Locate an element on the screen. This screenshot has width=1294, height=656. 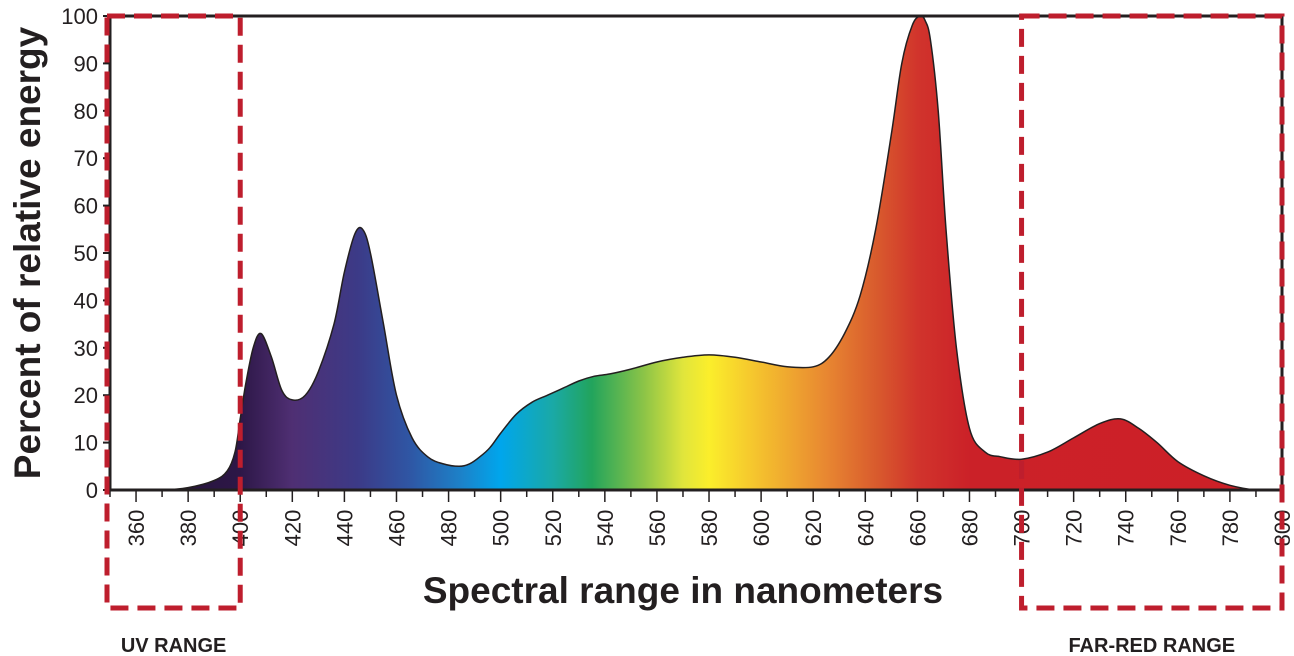
y-tick-label-100: 100 is located at coordinates (79, 16).